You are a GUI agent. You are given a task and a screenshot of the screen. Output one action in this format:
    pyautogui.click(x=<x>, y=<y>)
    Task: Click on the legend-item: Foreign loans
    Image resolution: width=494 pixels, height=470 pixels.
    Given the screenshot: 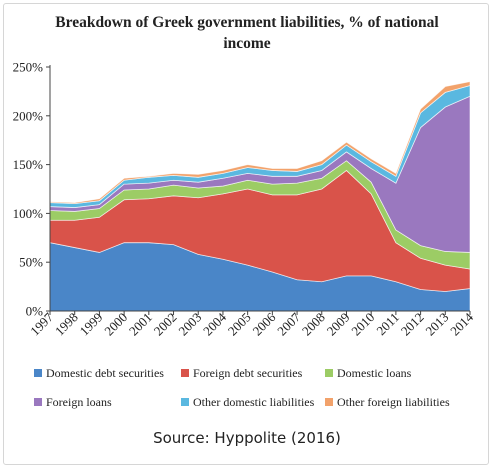 What is the action you would take?
    pyautogui.click(x=73, y=402)
    